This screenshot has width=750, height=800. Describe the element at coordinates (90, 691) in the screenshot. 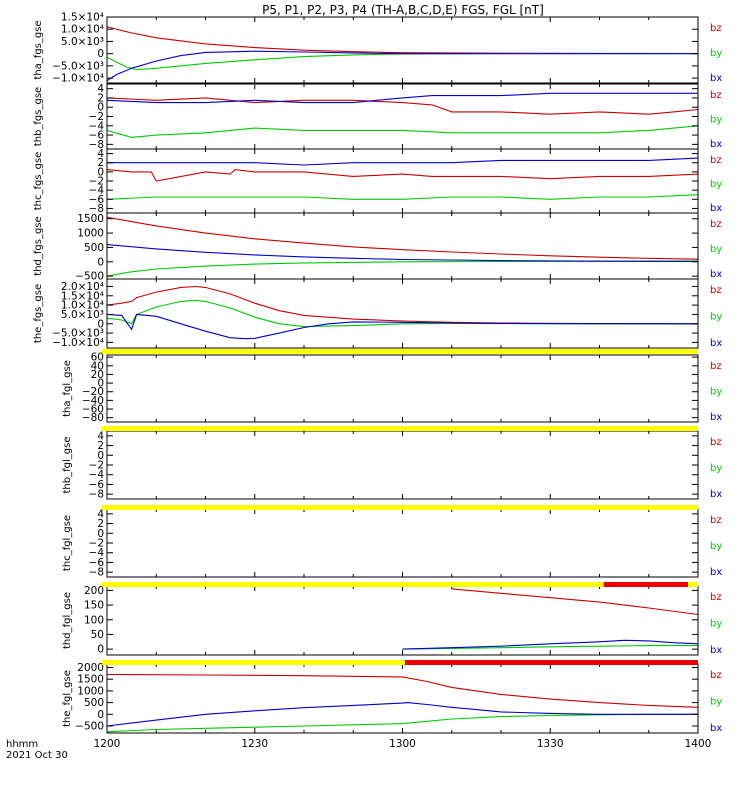

I see `y-tick-label: 1000` at that location.